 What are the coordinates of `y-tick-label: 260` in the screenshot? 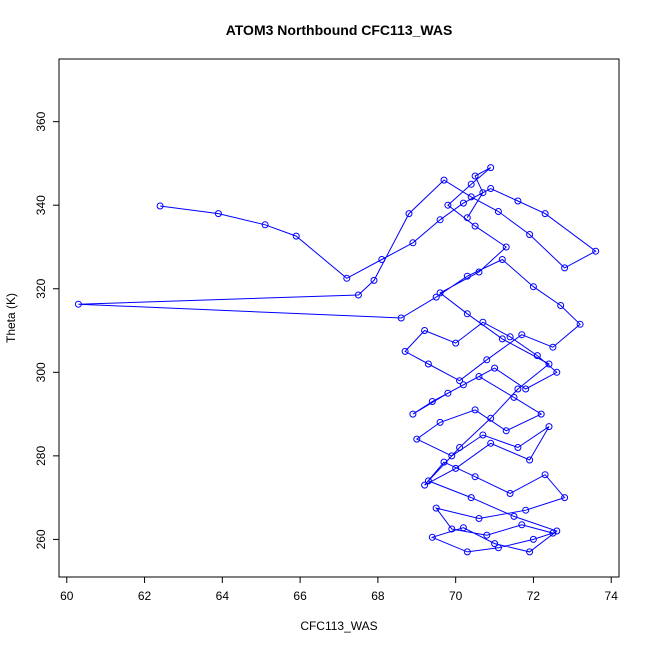 It's located at (41, 539).